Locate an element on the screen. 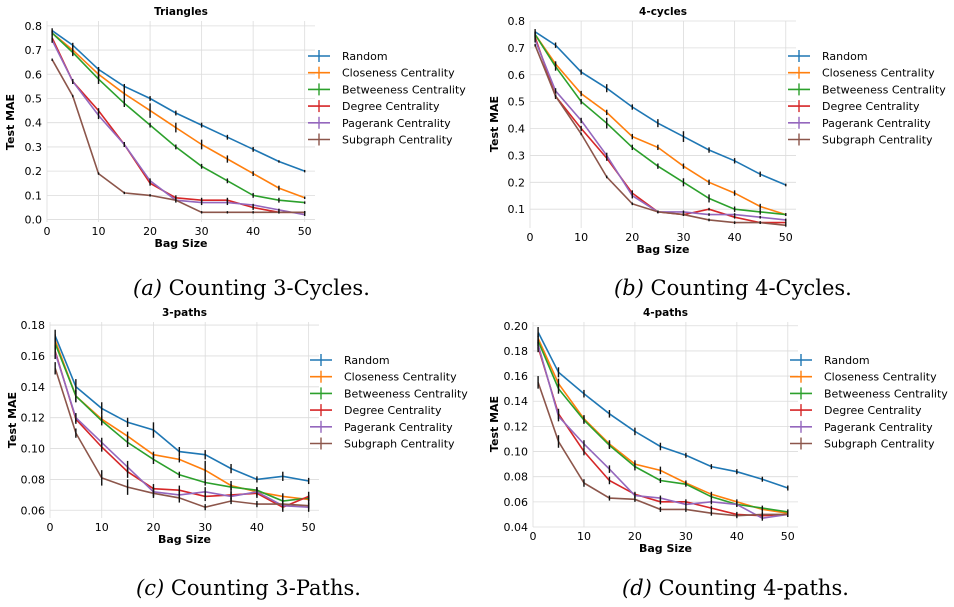  caption-c: (c) Counting 3-Paths. is located at coordinates (248, 588).